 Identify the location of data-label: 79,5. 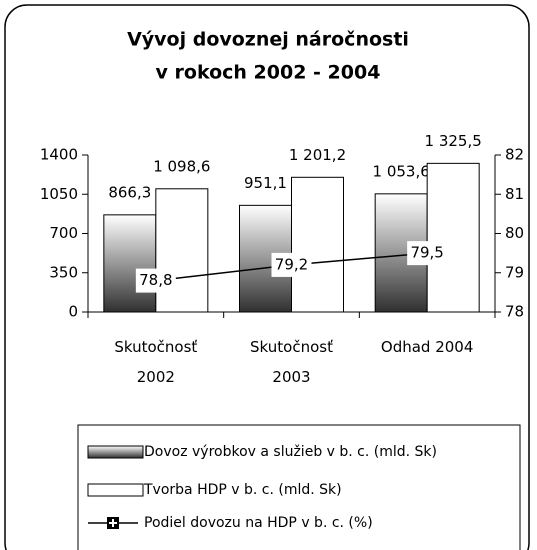
(426, 253).